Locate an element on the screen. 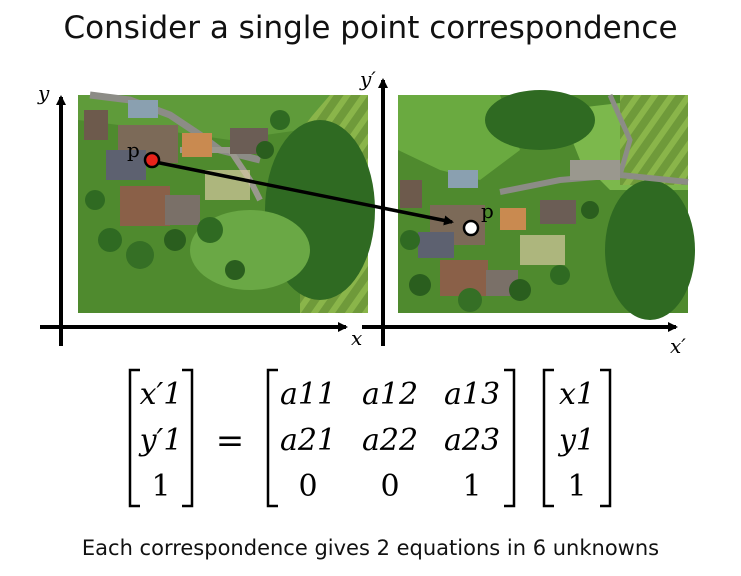 The height and width of the screenshot is (576, 741). matrix-entry: a21 is located at coordinates (308, 440).